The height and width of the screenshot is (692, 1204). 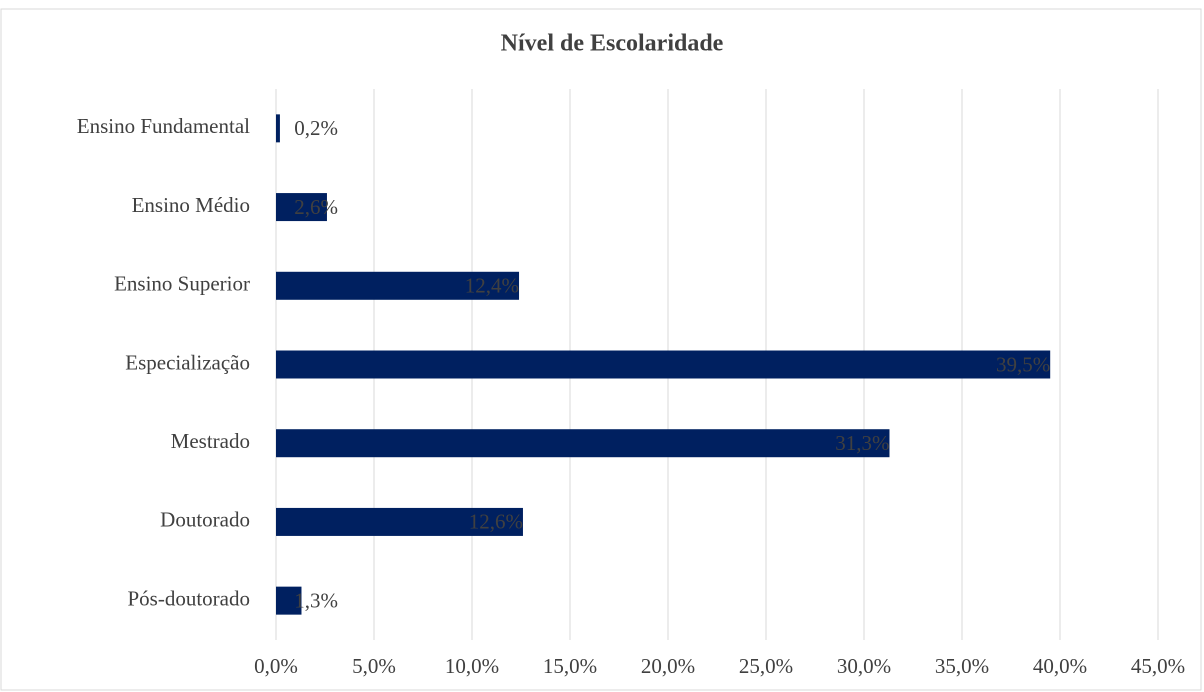 What do you see at coordinates (276, 666) in the screenshot?
I see `x-tick-label: 0,0%` at bounding box center [276, 666].